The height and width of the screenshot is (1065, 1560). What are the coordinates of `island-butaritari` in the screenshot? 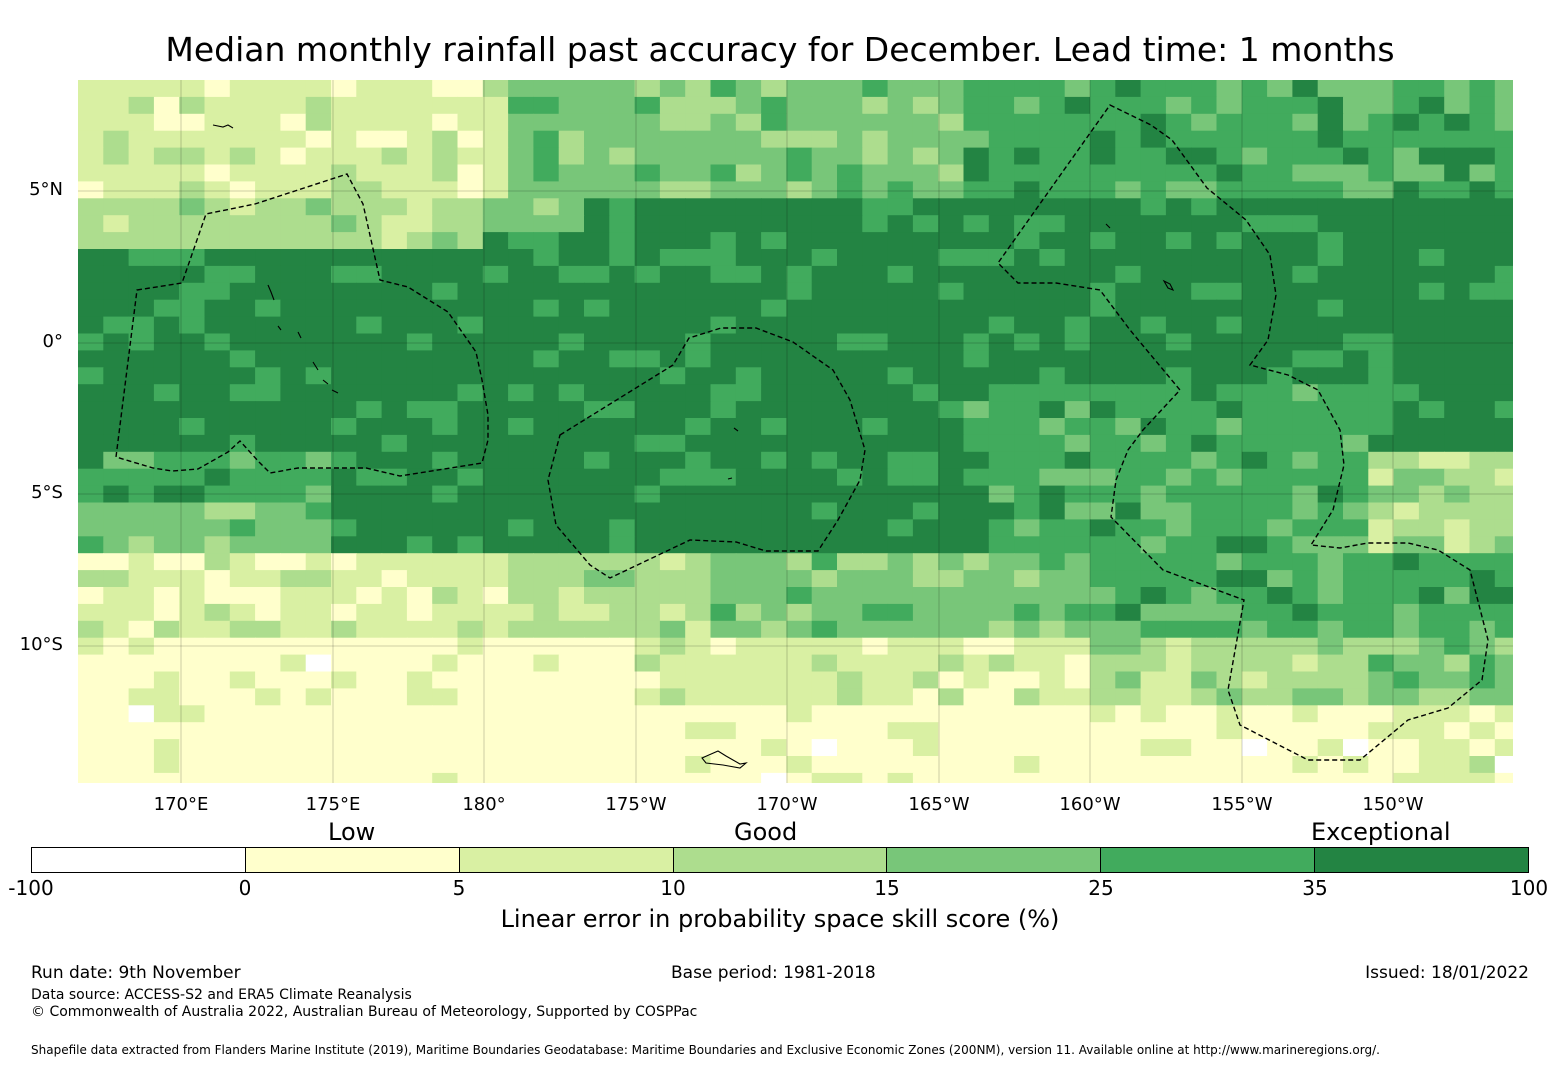 It's located at (223, 126).